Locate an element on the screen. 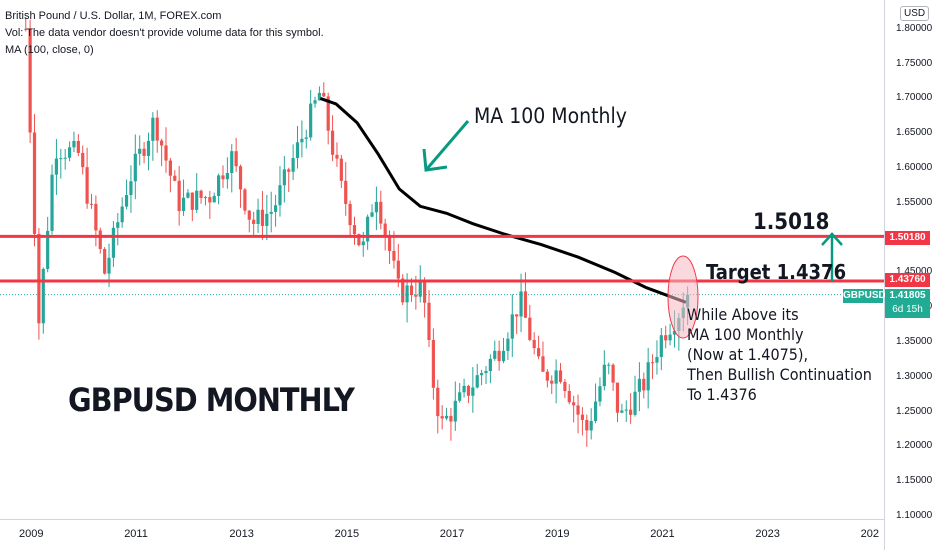  note-line: (Now at 1.4075), is located at coordinates (748, 354).